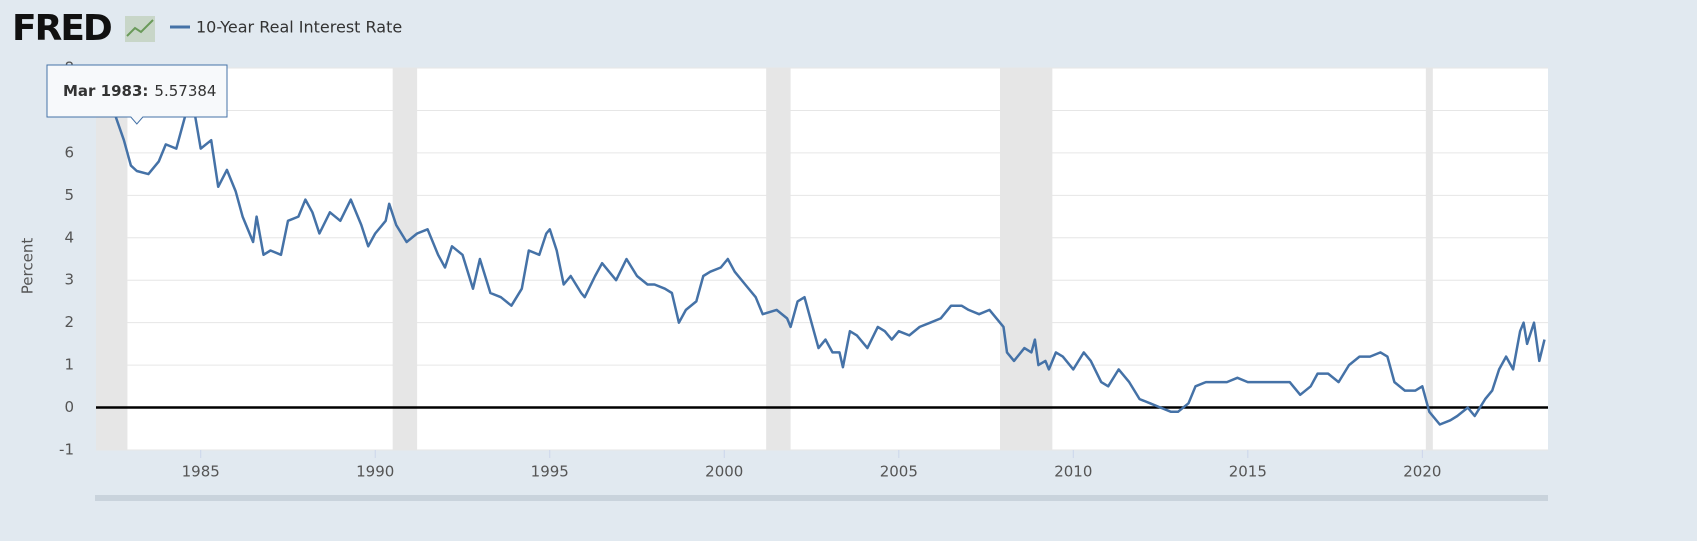 This screenshot has width=1697, height=541. Describe the element at coordinates (375, 472) in the screenshot. I see `x-tick-label: 1990` at that location.